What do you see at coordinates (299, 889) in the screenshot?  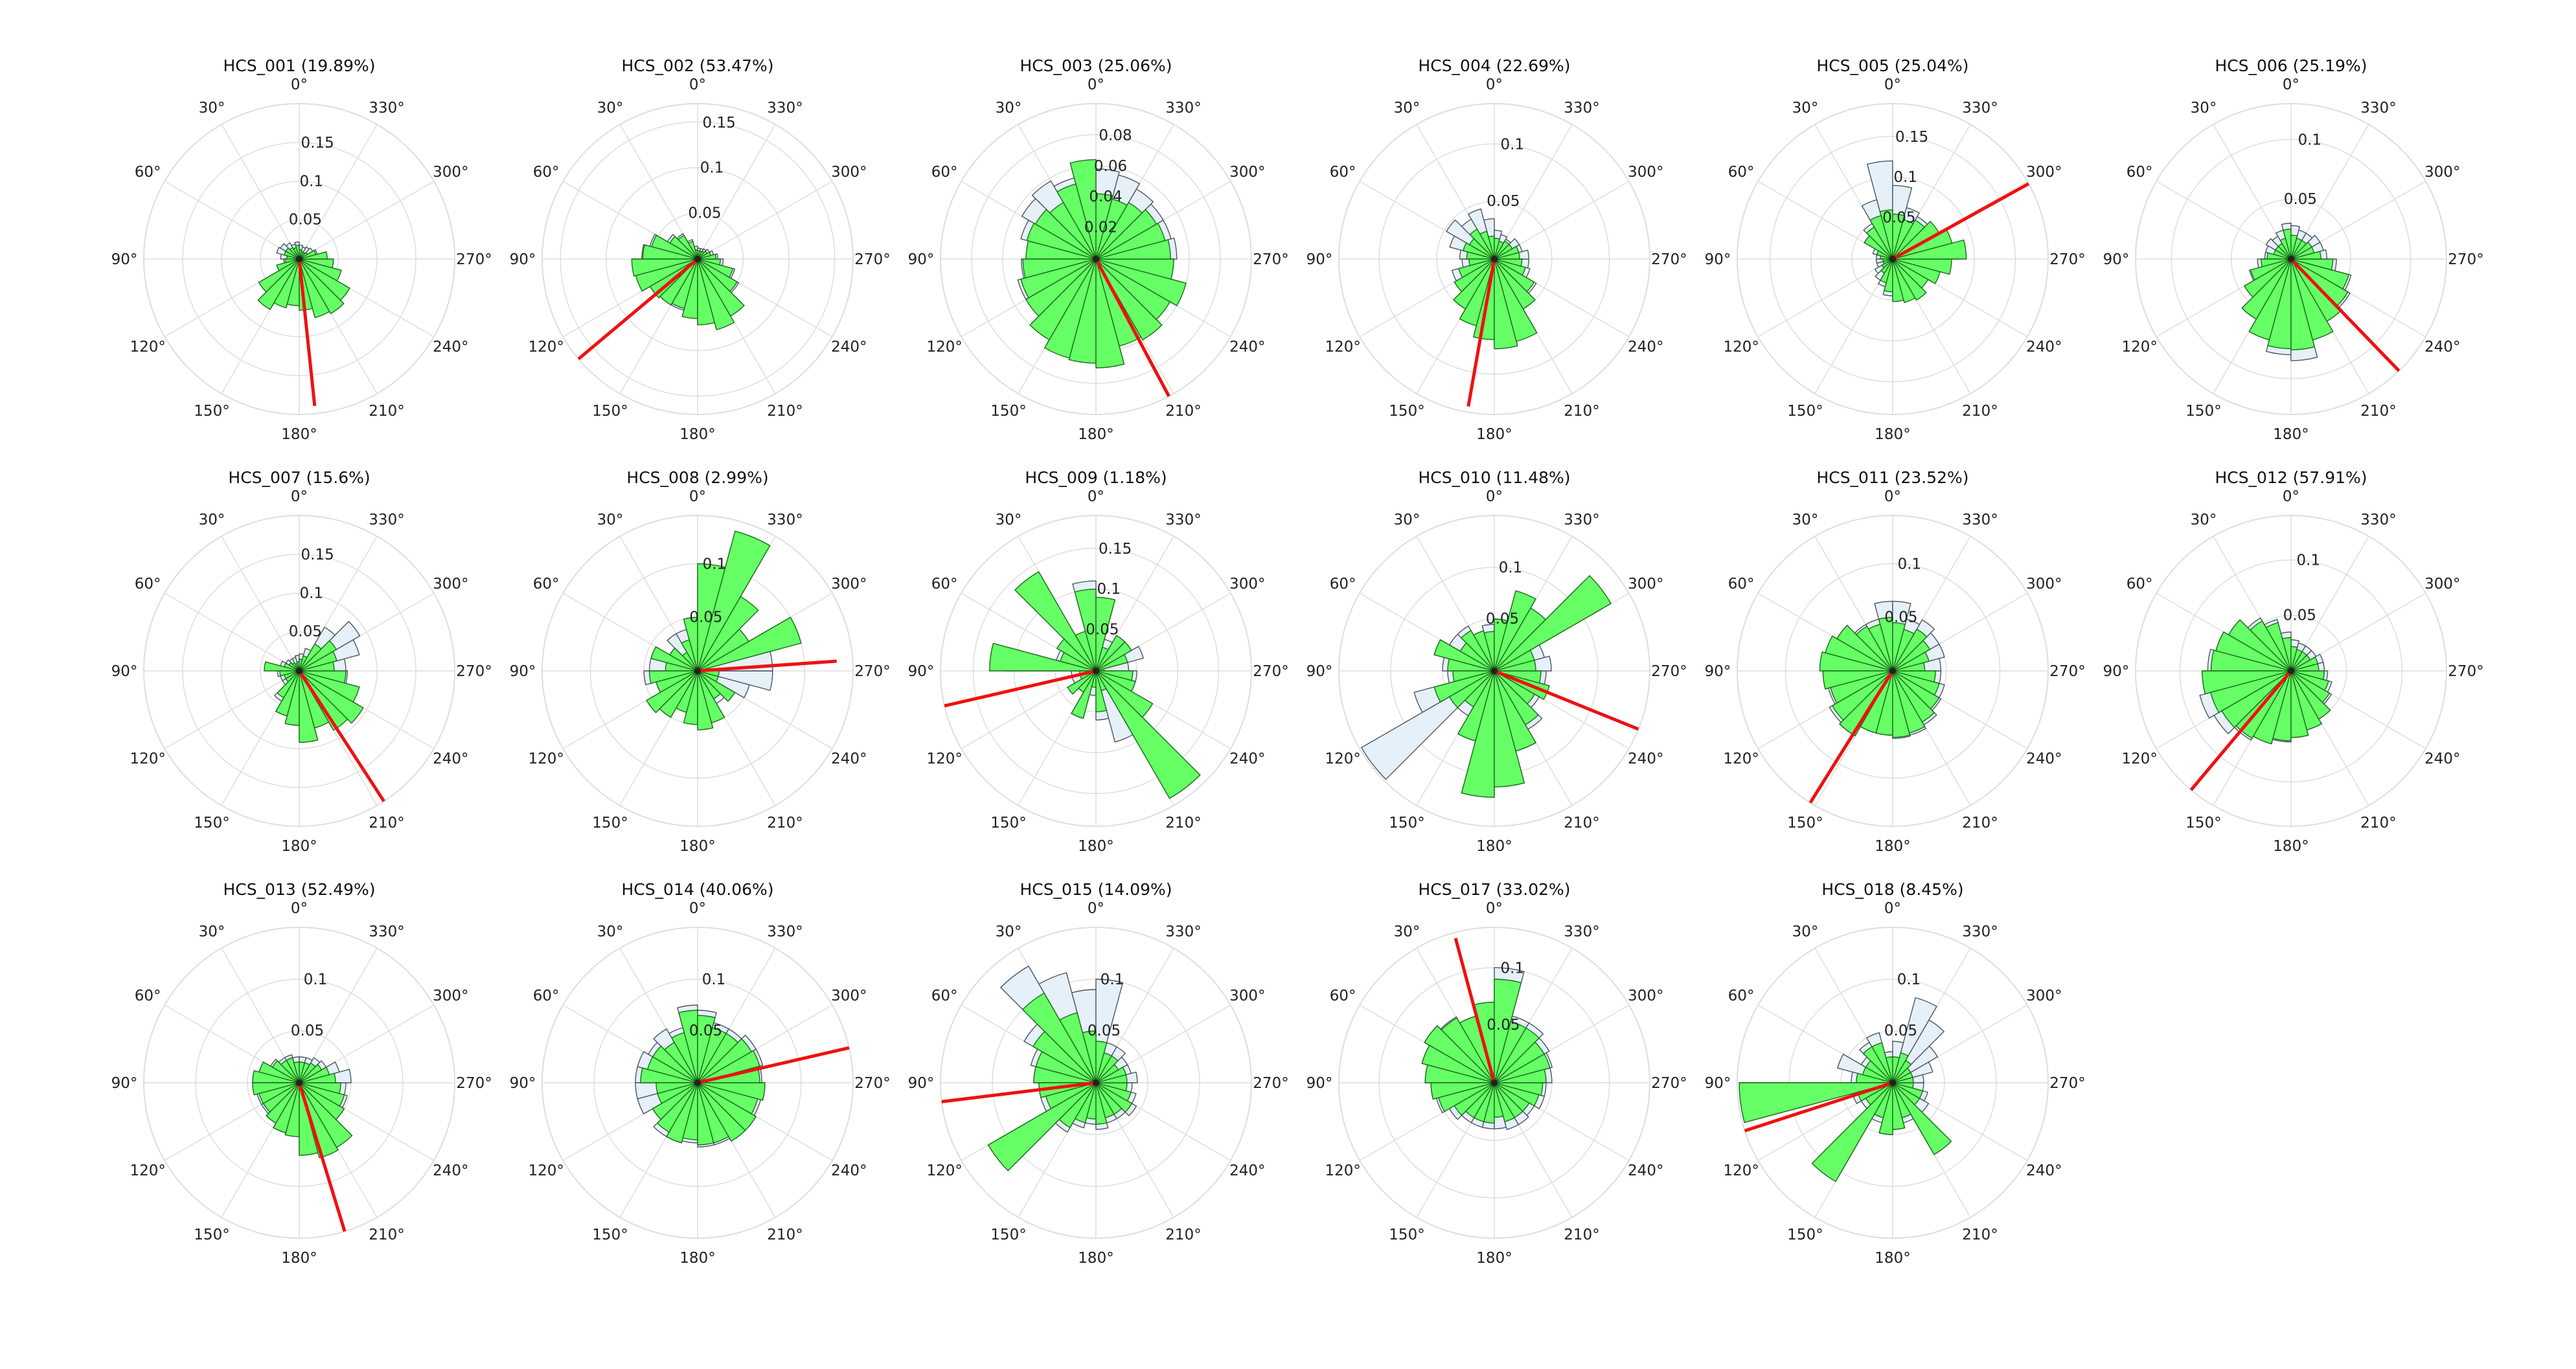 I see `panel-title: HCS_013 (52.49%)` at bounding box center [299, 889].